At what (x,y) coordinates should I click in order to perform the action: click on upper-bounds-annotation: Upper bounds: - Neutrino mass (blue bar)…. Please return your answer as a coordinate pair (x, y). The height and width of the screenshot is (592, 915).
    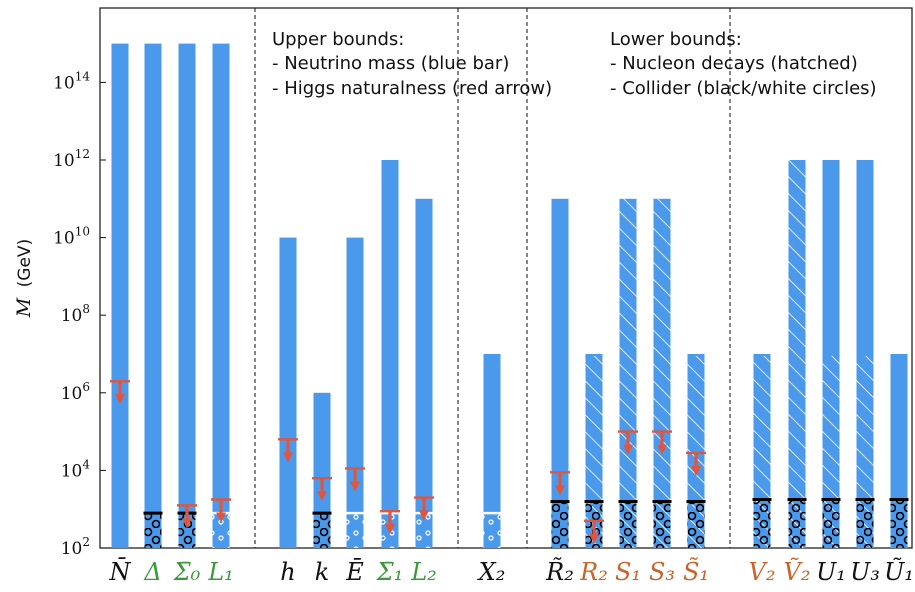
    Looking at the image, I should click on (412, 64).